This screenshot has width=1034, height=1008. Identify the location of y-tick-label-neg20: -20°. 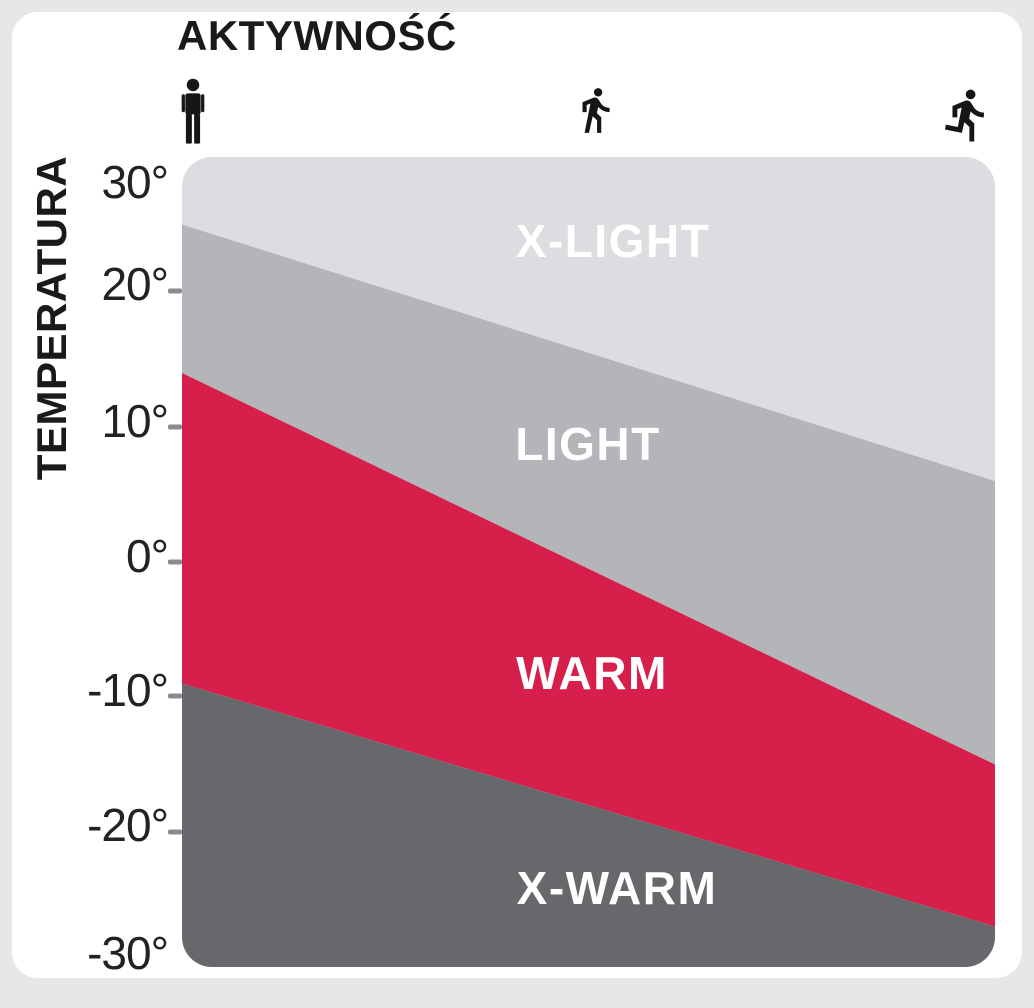
(128, 825).